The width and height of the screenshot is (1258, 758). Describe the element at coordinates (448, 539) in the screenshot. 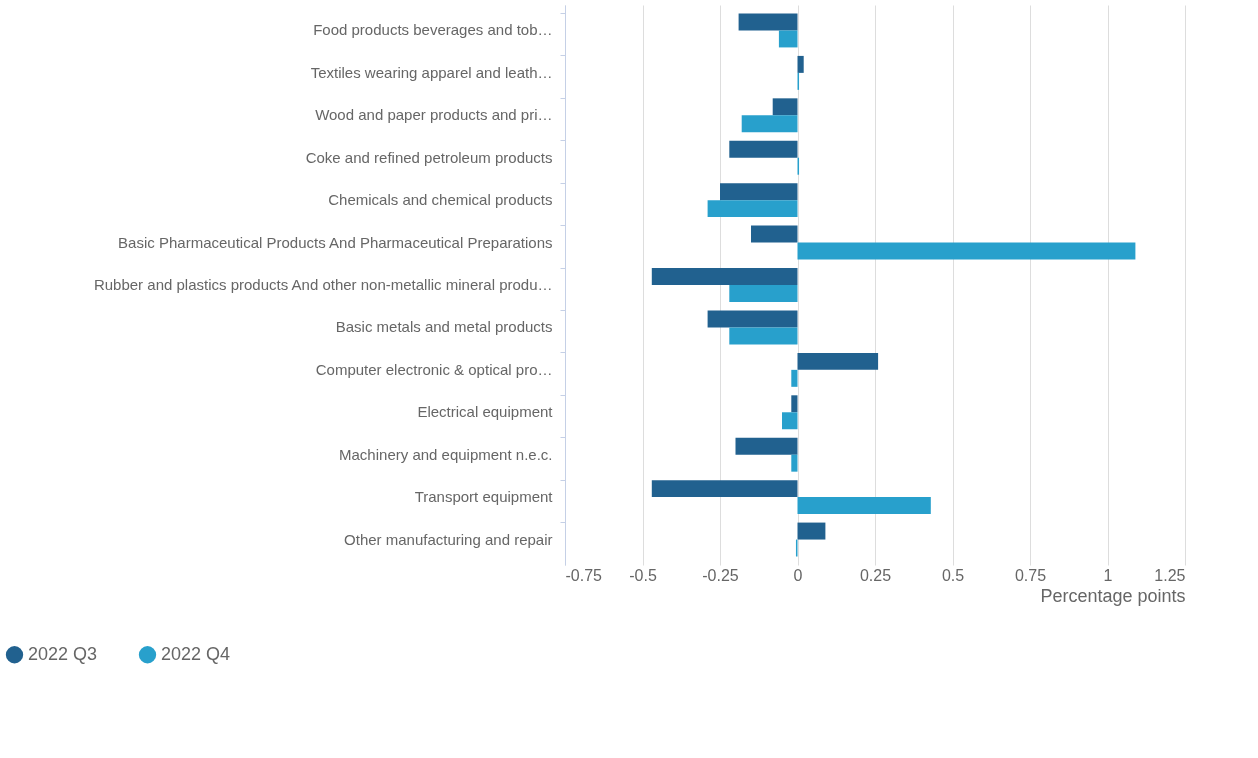

I see `y-tick-label: Other manufacturing and repair` at that location.